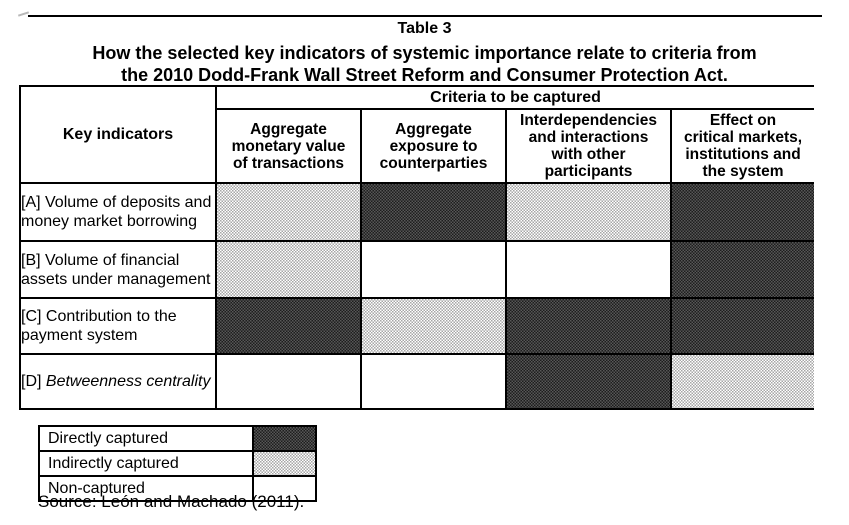 This screenshot has height=525, width=849. I want to click on header-line: institutions and, so click(743, 154).